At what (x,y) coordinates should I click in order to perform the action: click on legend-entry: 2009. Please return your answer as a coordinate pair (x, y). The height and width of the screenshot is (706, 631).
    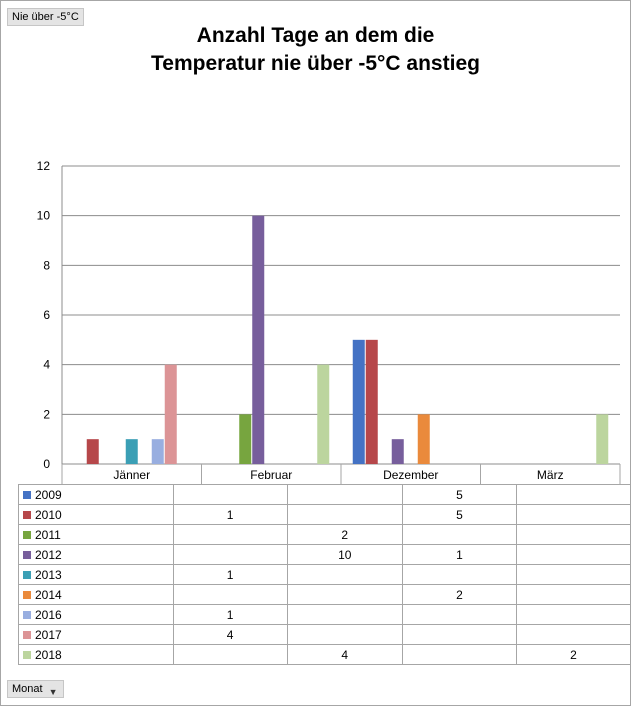
    Looking at the image, I should click on (96, 494).